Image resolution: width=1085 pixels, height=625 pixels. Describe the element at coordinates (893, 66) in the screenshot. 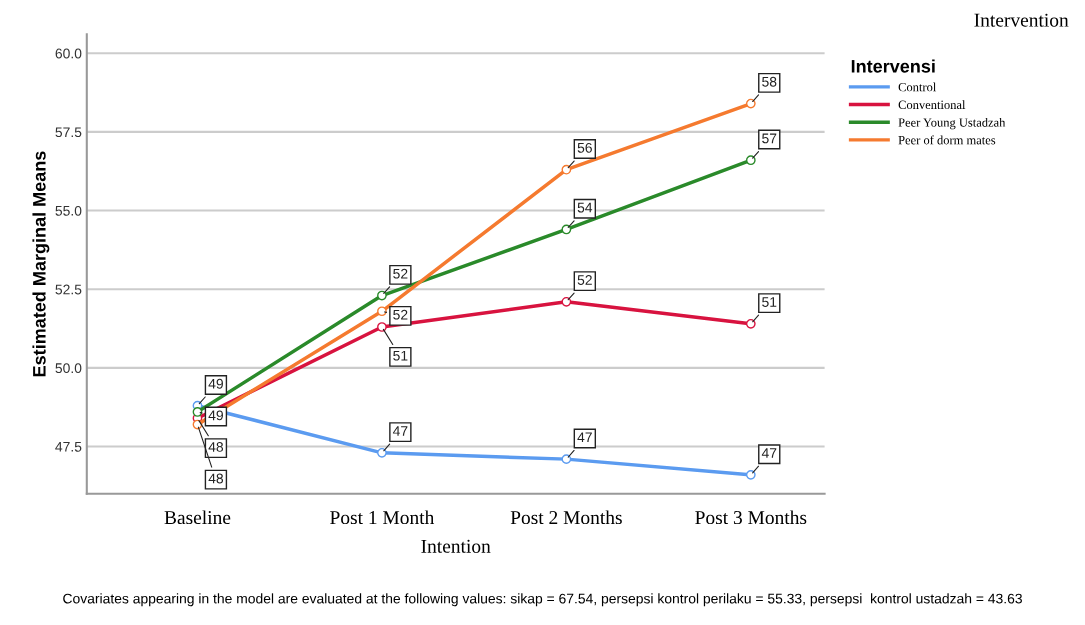

I see `legend-title: Intervensi` at that location.